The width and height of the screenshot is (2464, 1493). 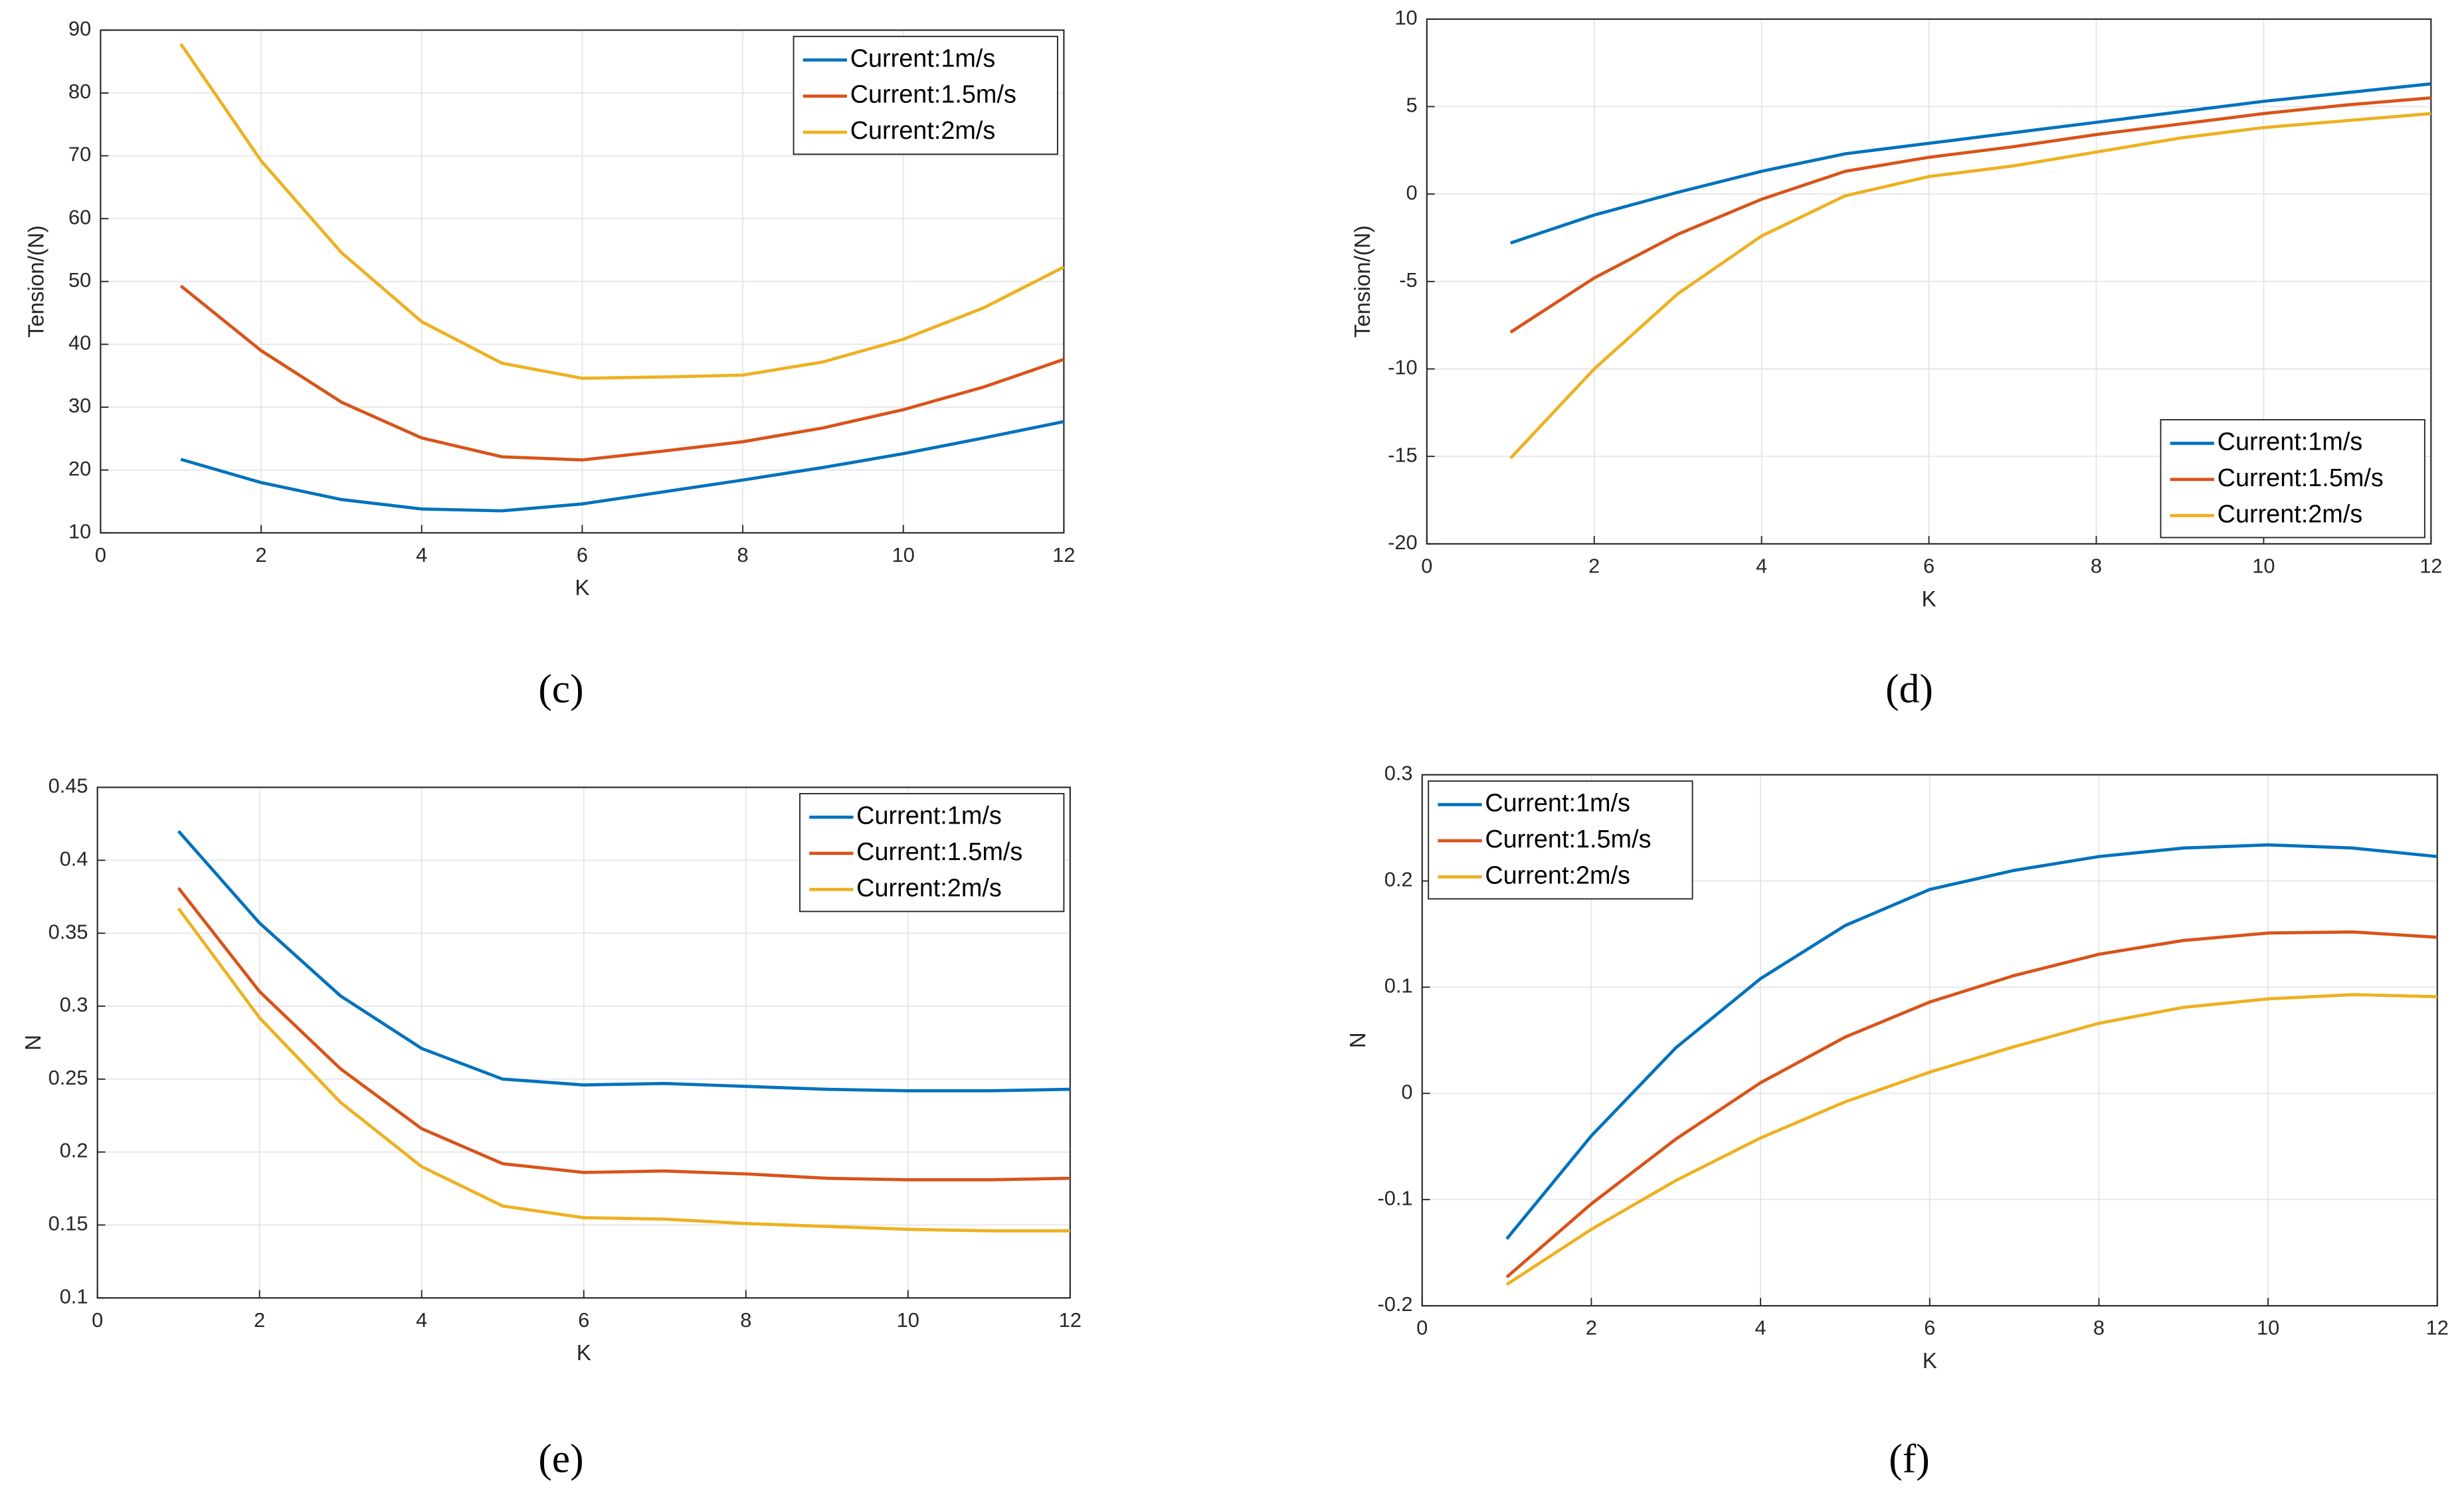 What do you see at coordinates (1402, 542) in the screenshot?
I see `y-tick-label: -20` at bounding box center [1402, 542].